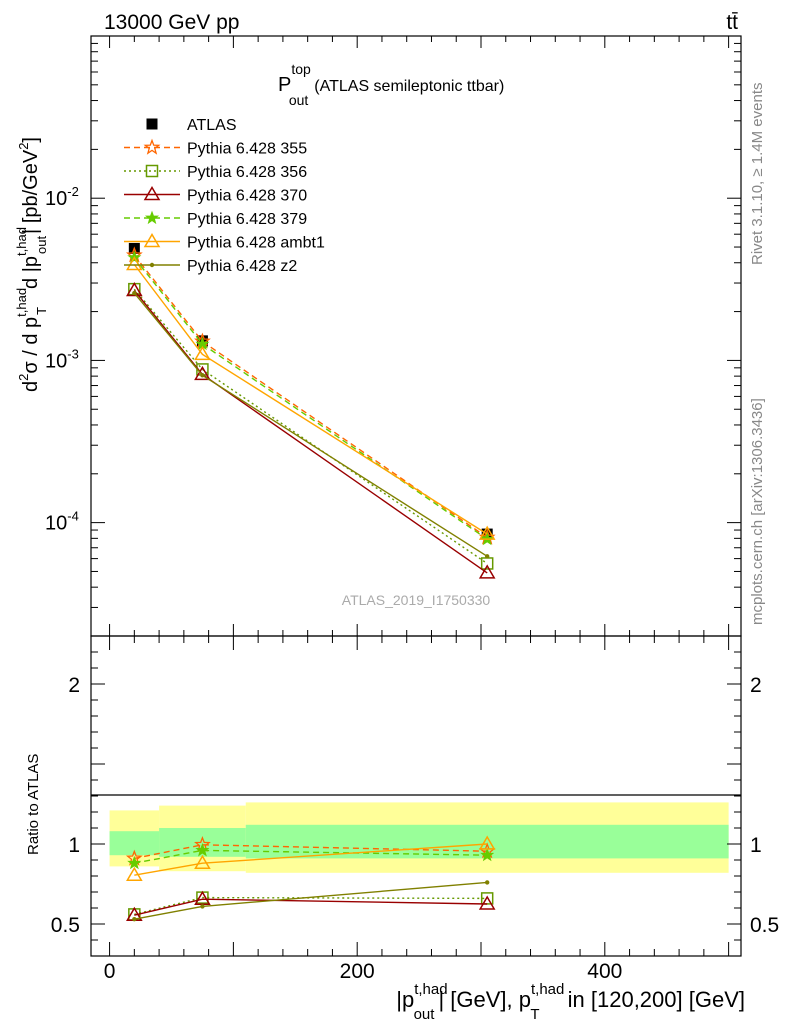  Describe the element at coordinates (171, 22) in the screenshot. I see `header-energy-label: 13000 GeV pp` at that location.